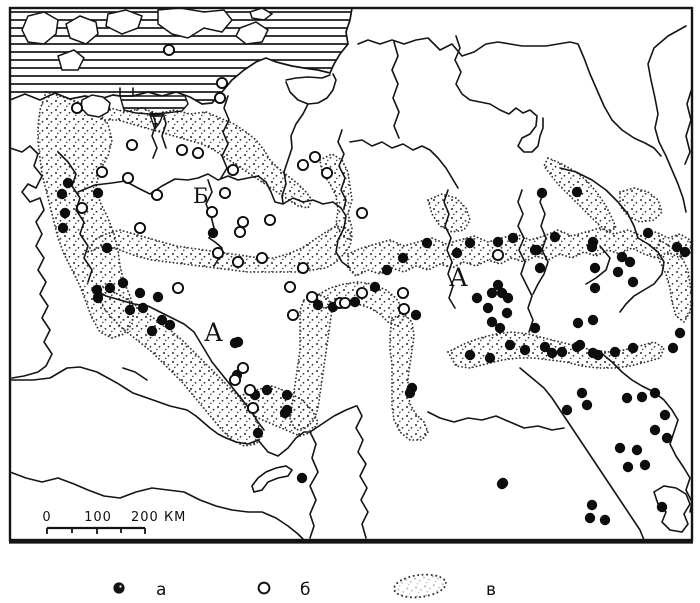 This screenshot has width=700, height=603. Describe the element at coordinates (305, 590) in the screenshot. I see `legend-label-b: б` at that location.